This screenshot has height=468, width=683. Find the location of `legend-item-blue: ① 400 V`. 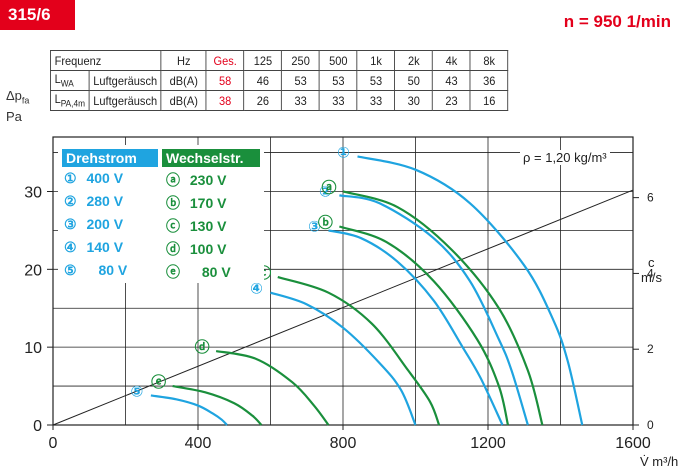

legend-item-blue: ① 400 V is located at coordinates (93, 178).